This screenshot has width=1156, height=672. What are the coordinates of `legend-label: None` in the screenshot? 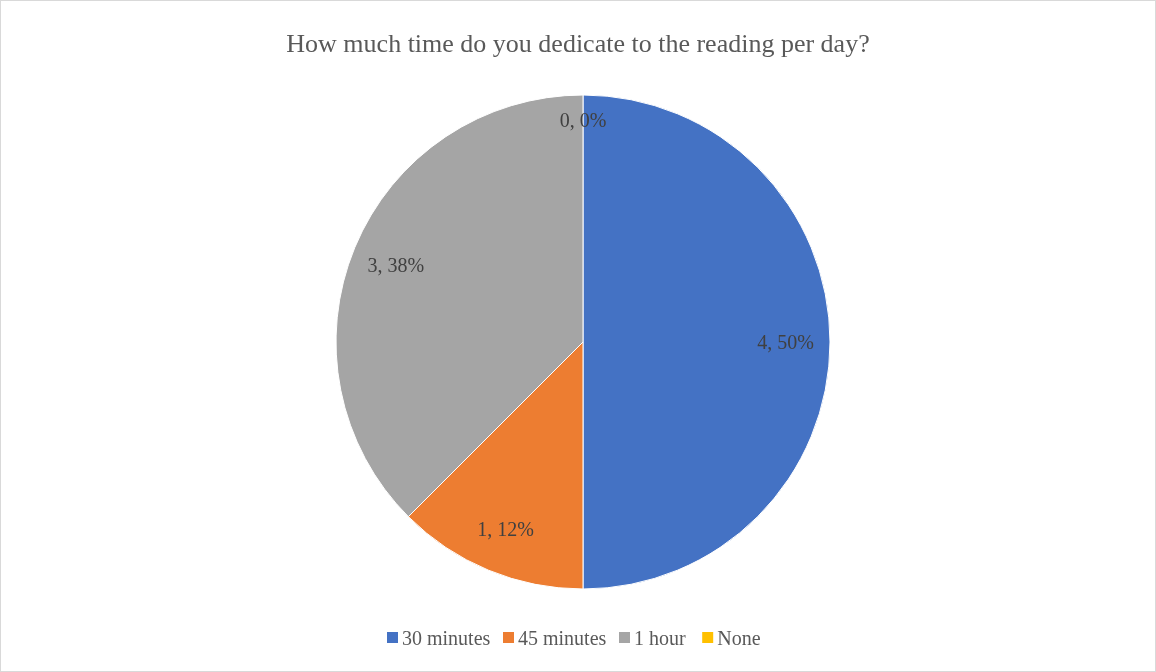 It's located at (739, 638).